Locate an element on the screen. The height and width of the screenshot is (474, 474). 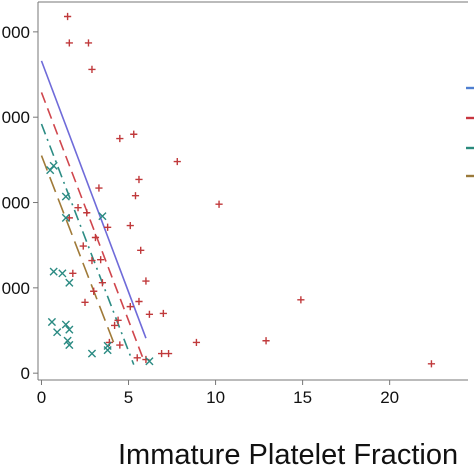
x-axis-title: Immature Platelet Fraction is located at coordinates (288, 455).